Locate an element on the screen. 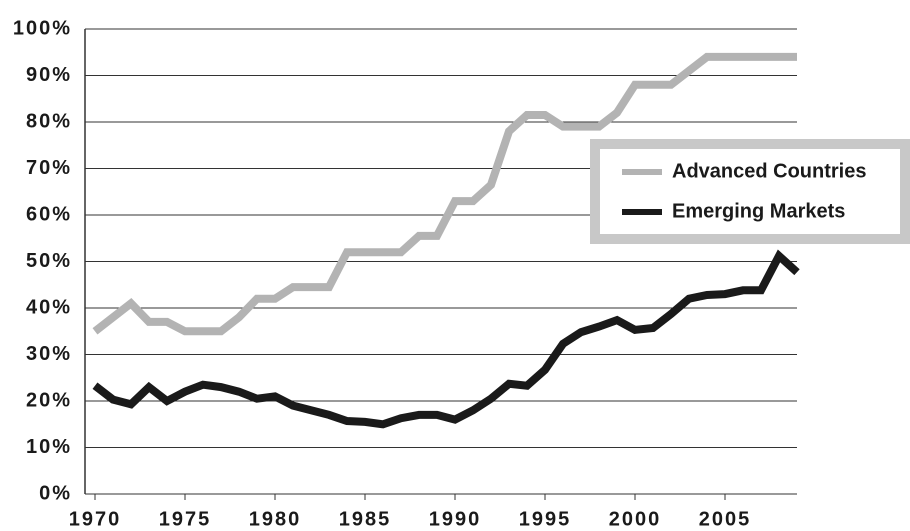 The width and height of the screenshot is (910, 531). y-tick-label: 40% is located at coordinates (49, 307).